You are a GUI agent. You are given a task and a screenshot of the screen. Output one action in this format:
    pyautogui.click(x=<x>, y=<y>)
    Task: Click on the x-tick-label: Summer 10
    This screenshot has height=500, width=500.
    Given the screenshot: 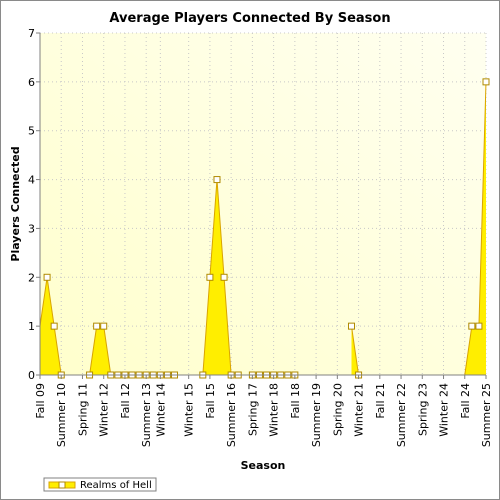 What is the action you would take?
    pyautogui.click(x=61, y=415)
    